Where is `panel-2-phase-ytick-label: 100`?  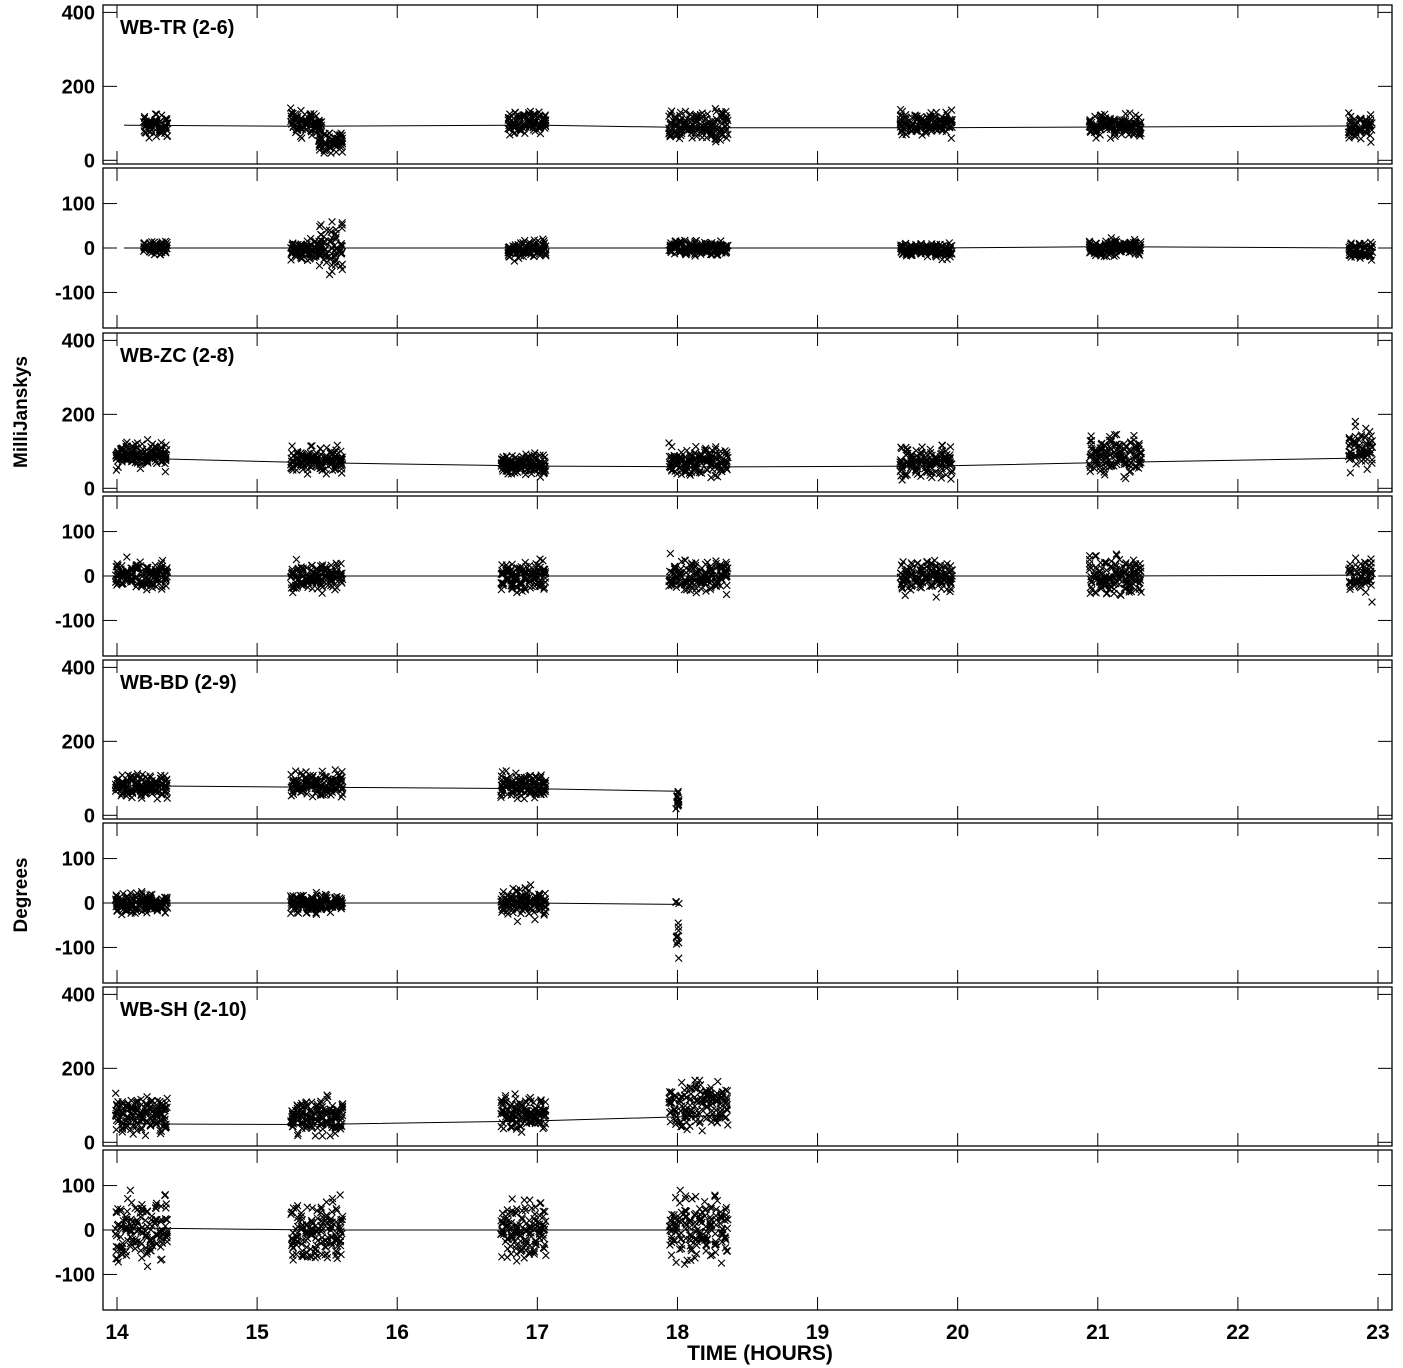
panel-2-phase-ytick-label: 100 is located at coordinates (78, 533).